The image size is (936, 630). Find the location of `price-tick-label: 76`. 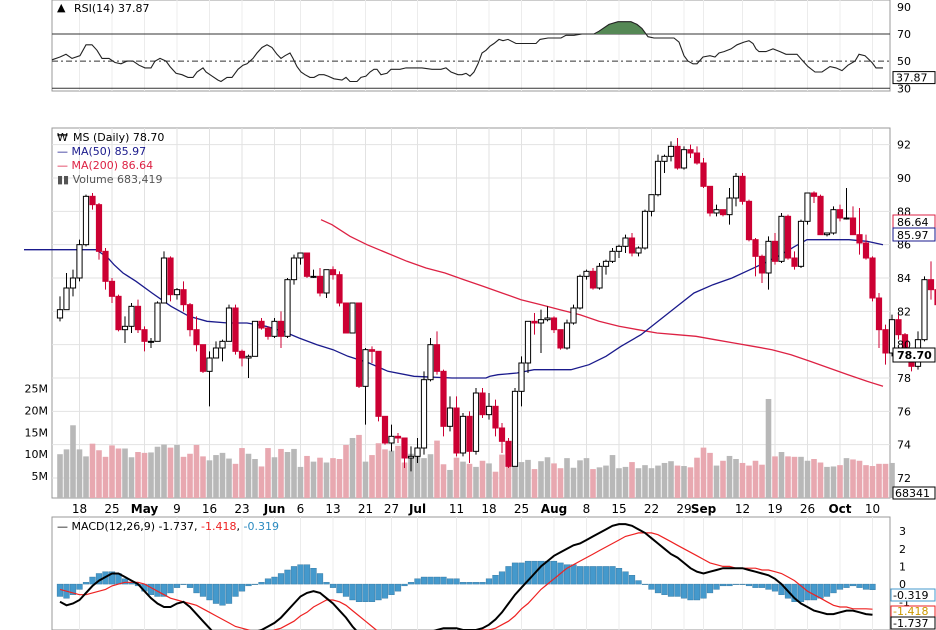

price-tick-label: 76 is located at coordinates (904, 411).